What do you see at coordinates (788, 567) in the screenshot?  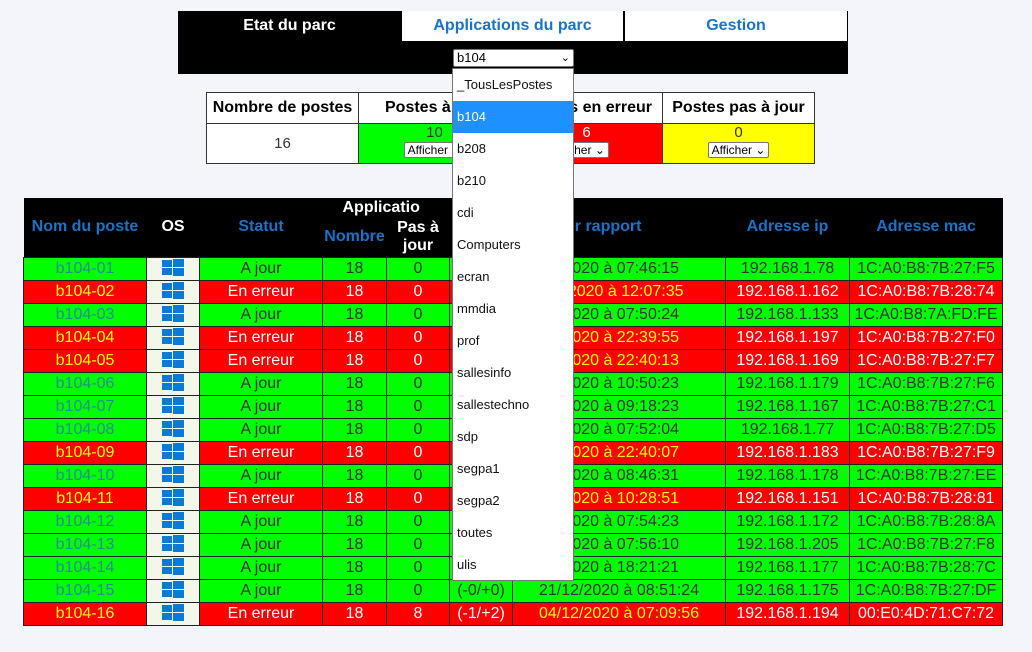 I see `ip-address-cell: 192.168.1.177` at bounding box center [788, 567].